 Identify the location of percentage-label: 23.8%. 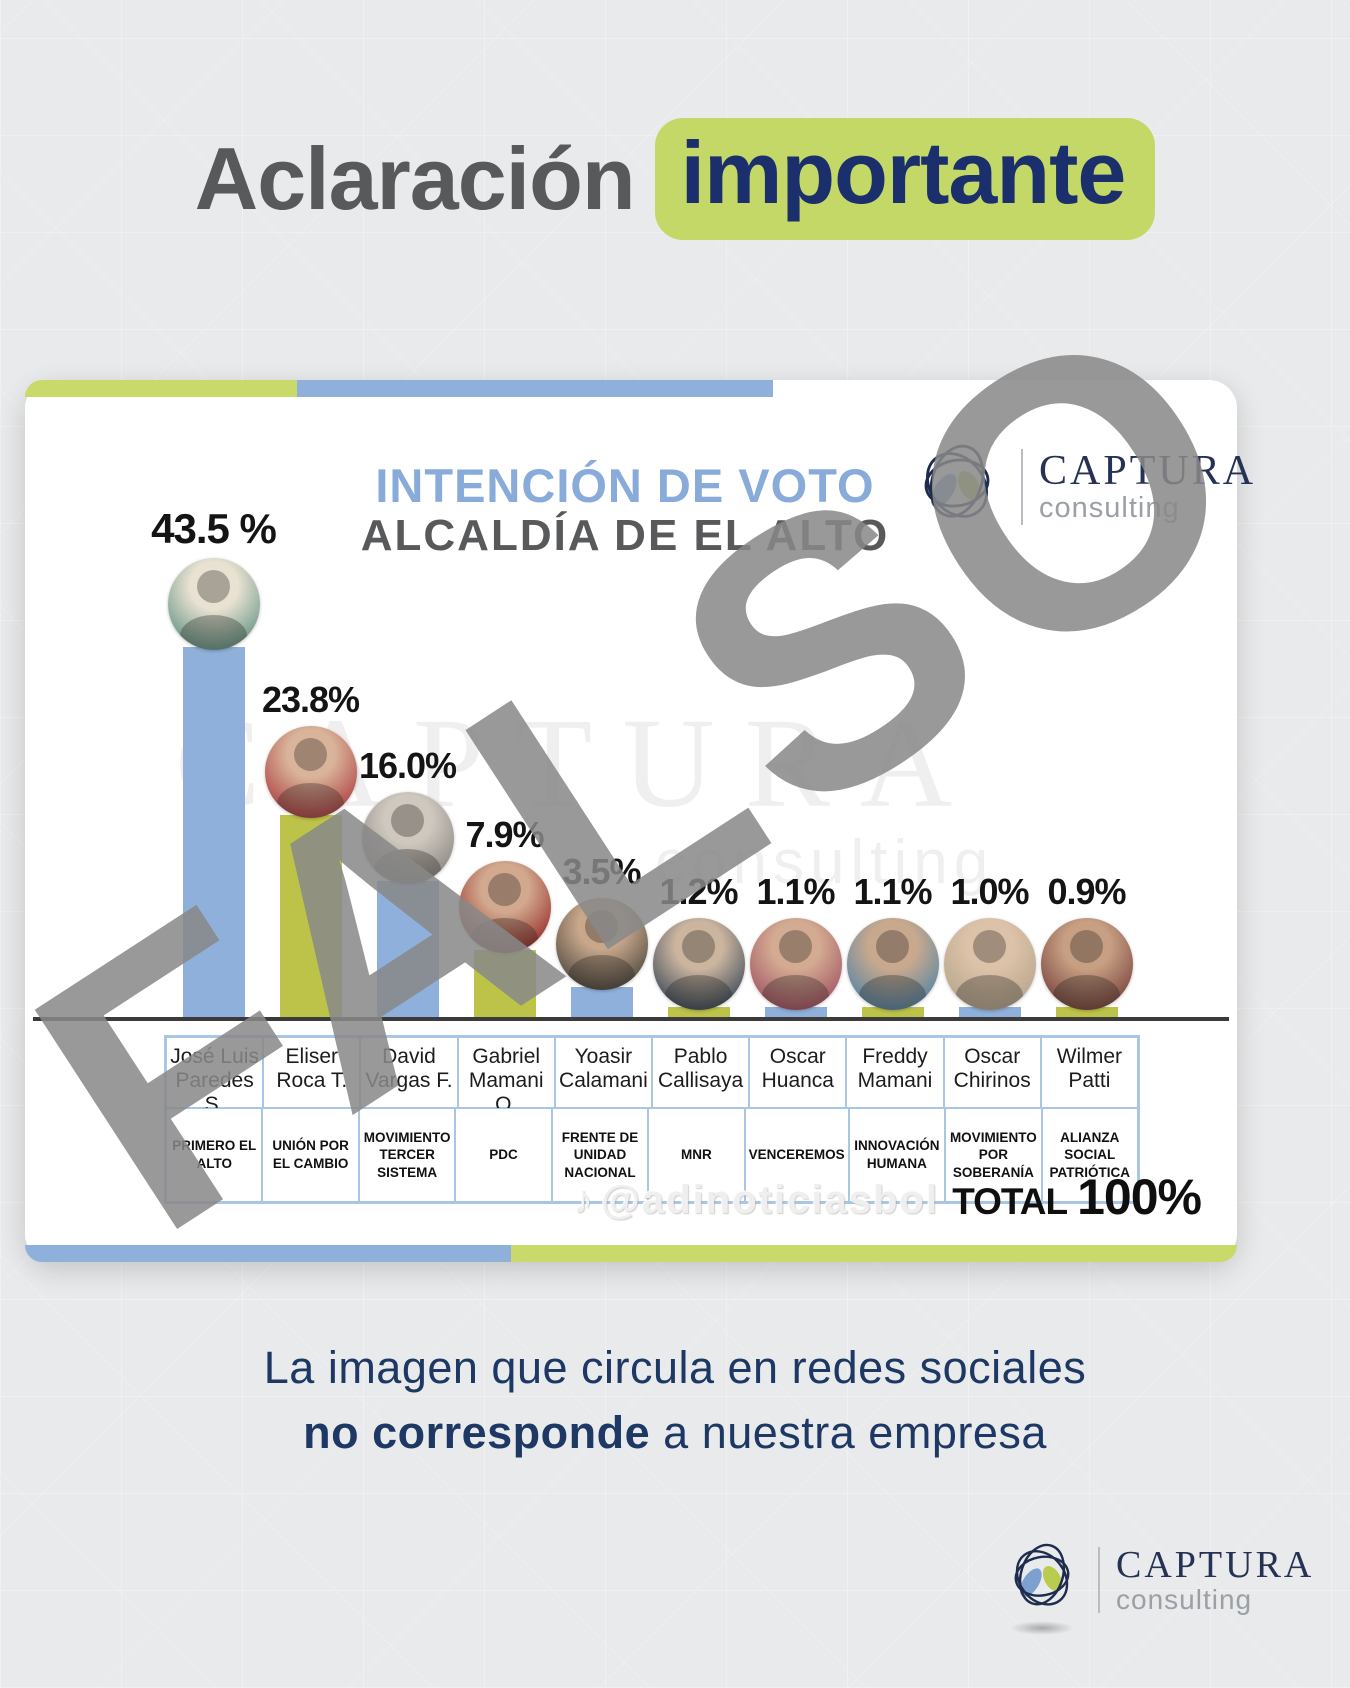
(310, 699).